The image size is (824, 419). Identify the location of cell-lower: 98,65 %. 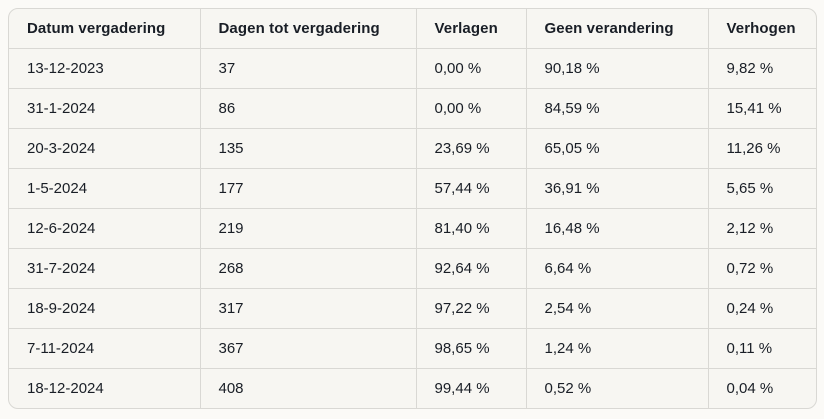
(471, 348).